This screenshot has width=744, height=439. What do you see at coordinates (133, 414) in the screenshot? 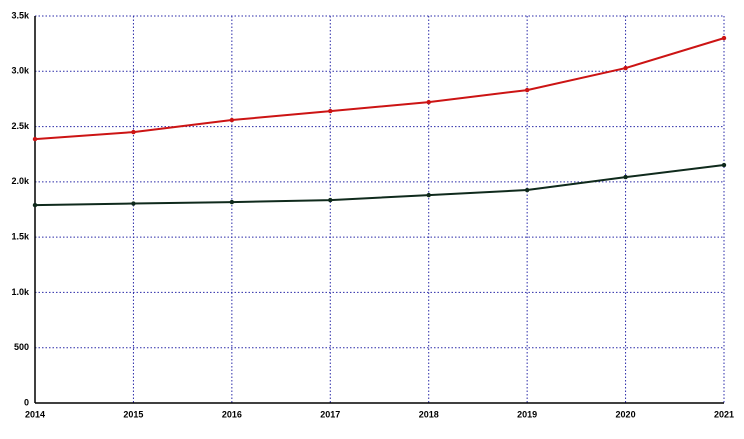
I see `x-tick-label: 2015` at bounding box center [133, 414].